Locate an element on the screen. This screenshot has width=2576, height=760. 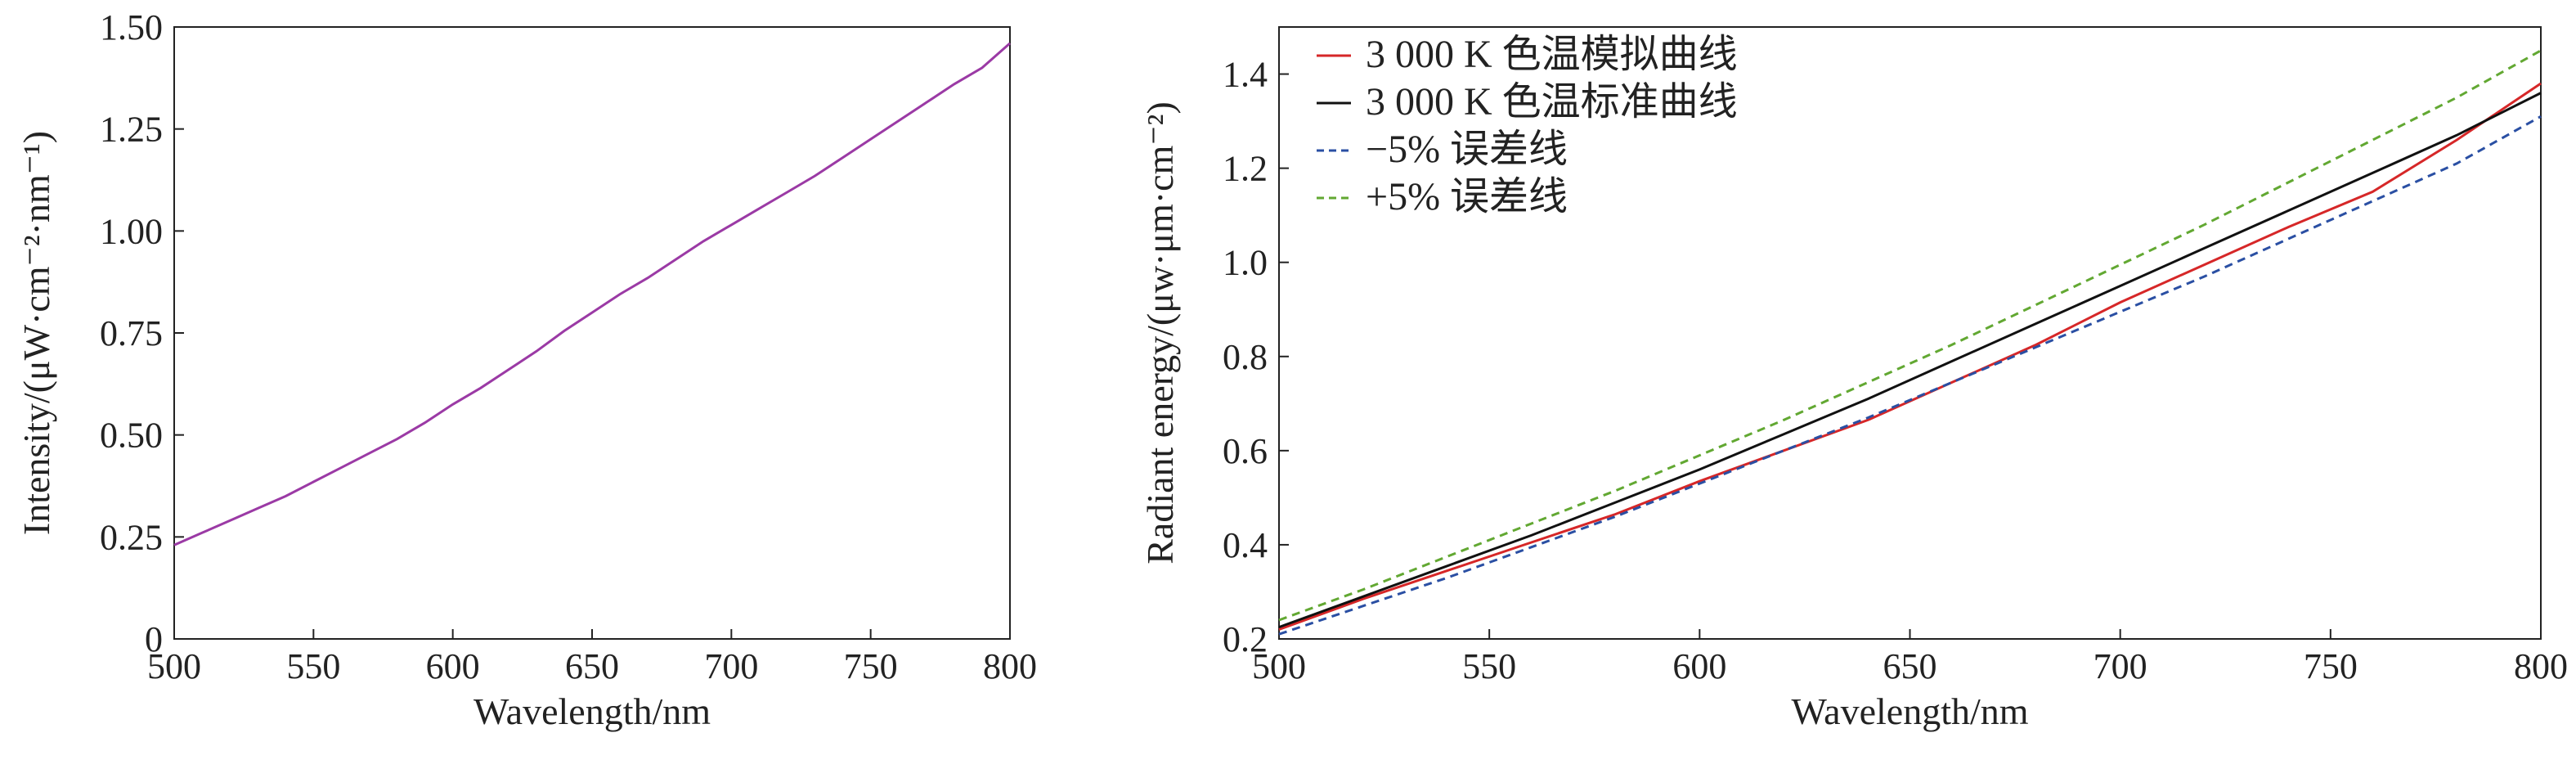
y-tick-label: 1.4 is located at coordinates (1245, 75).